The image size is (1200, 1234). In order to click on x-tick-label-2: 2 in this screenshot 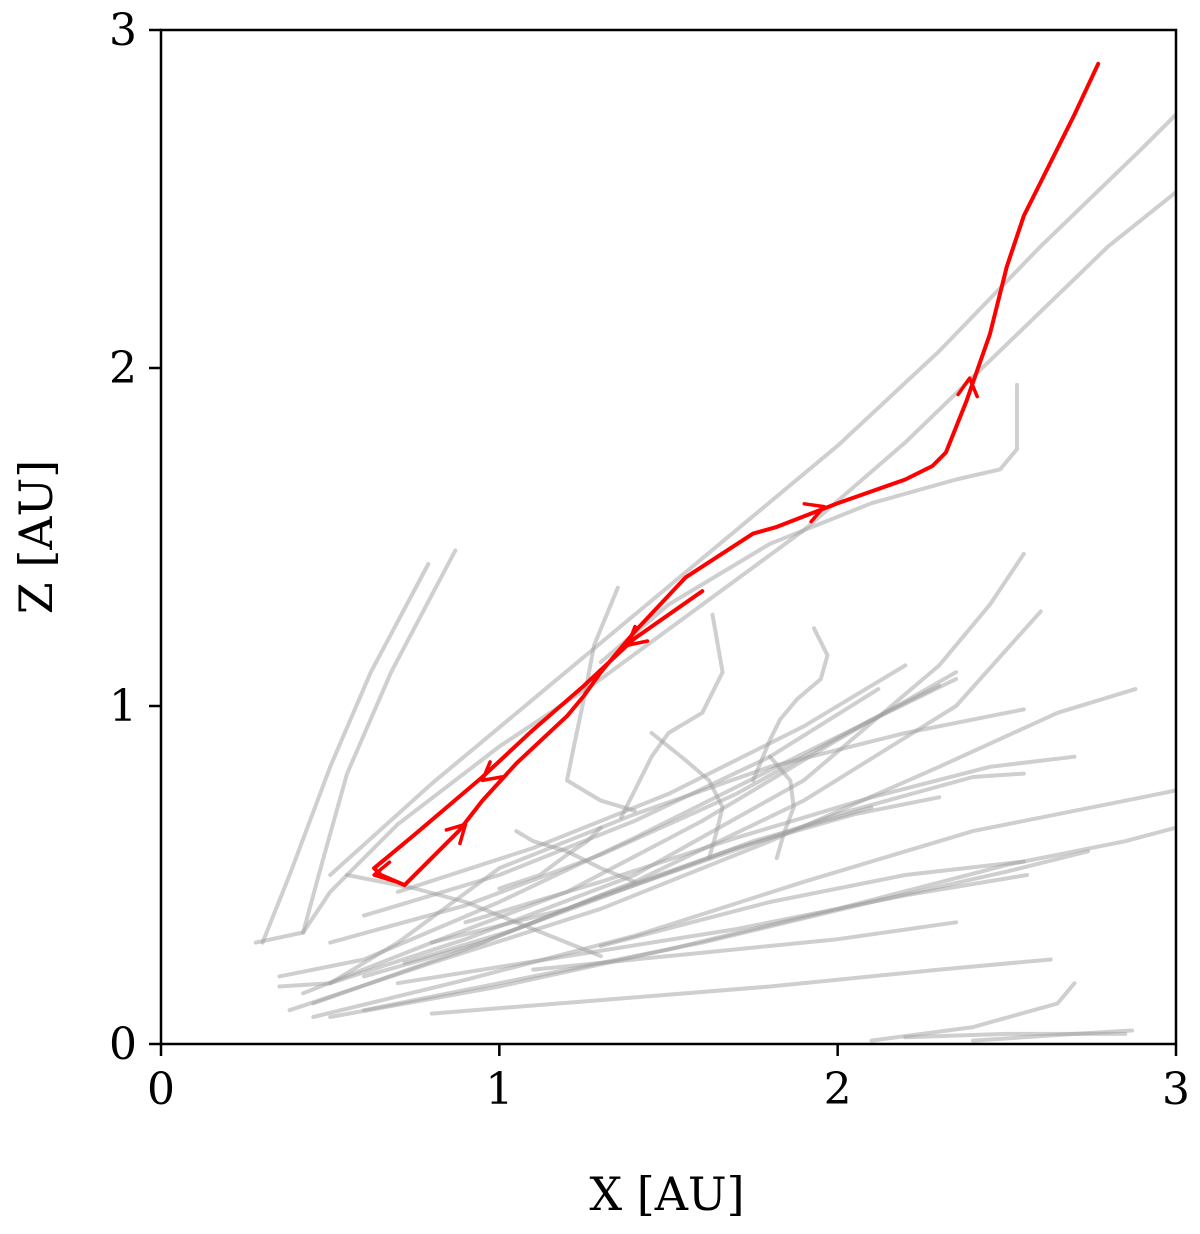, I will do `click(838, 1089)`.